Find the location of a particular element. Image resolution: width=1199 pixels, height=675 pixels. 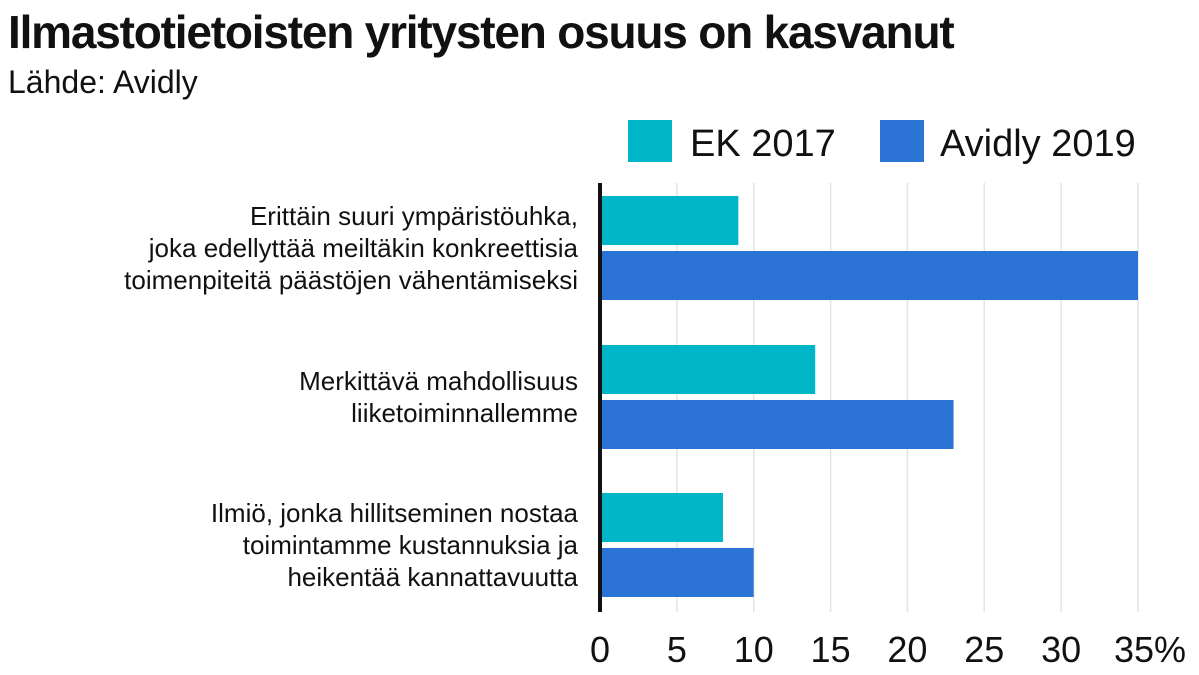

category-label: joka edellyttää meiltäkin konkreettisia is located at coordinates (363, 248).